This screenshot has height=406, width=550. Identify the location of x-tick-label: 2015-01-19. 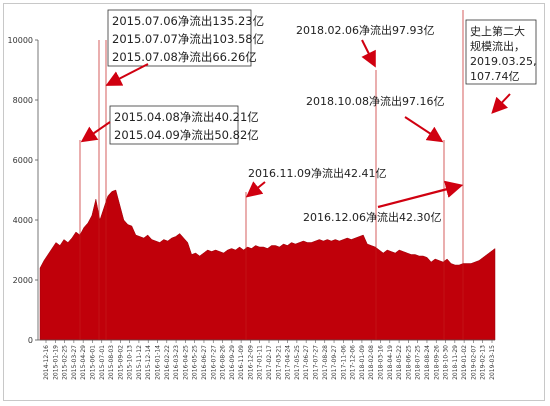
(55, 362).